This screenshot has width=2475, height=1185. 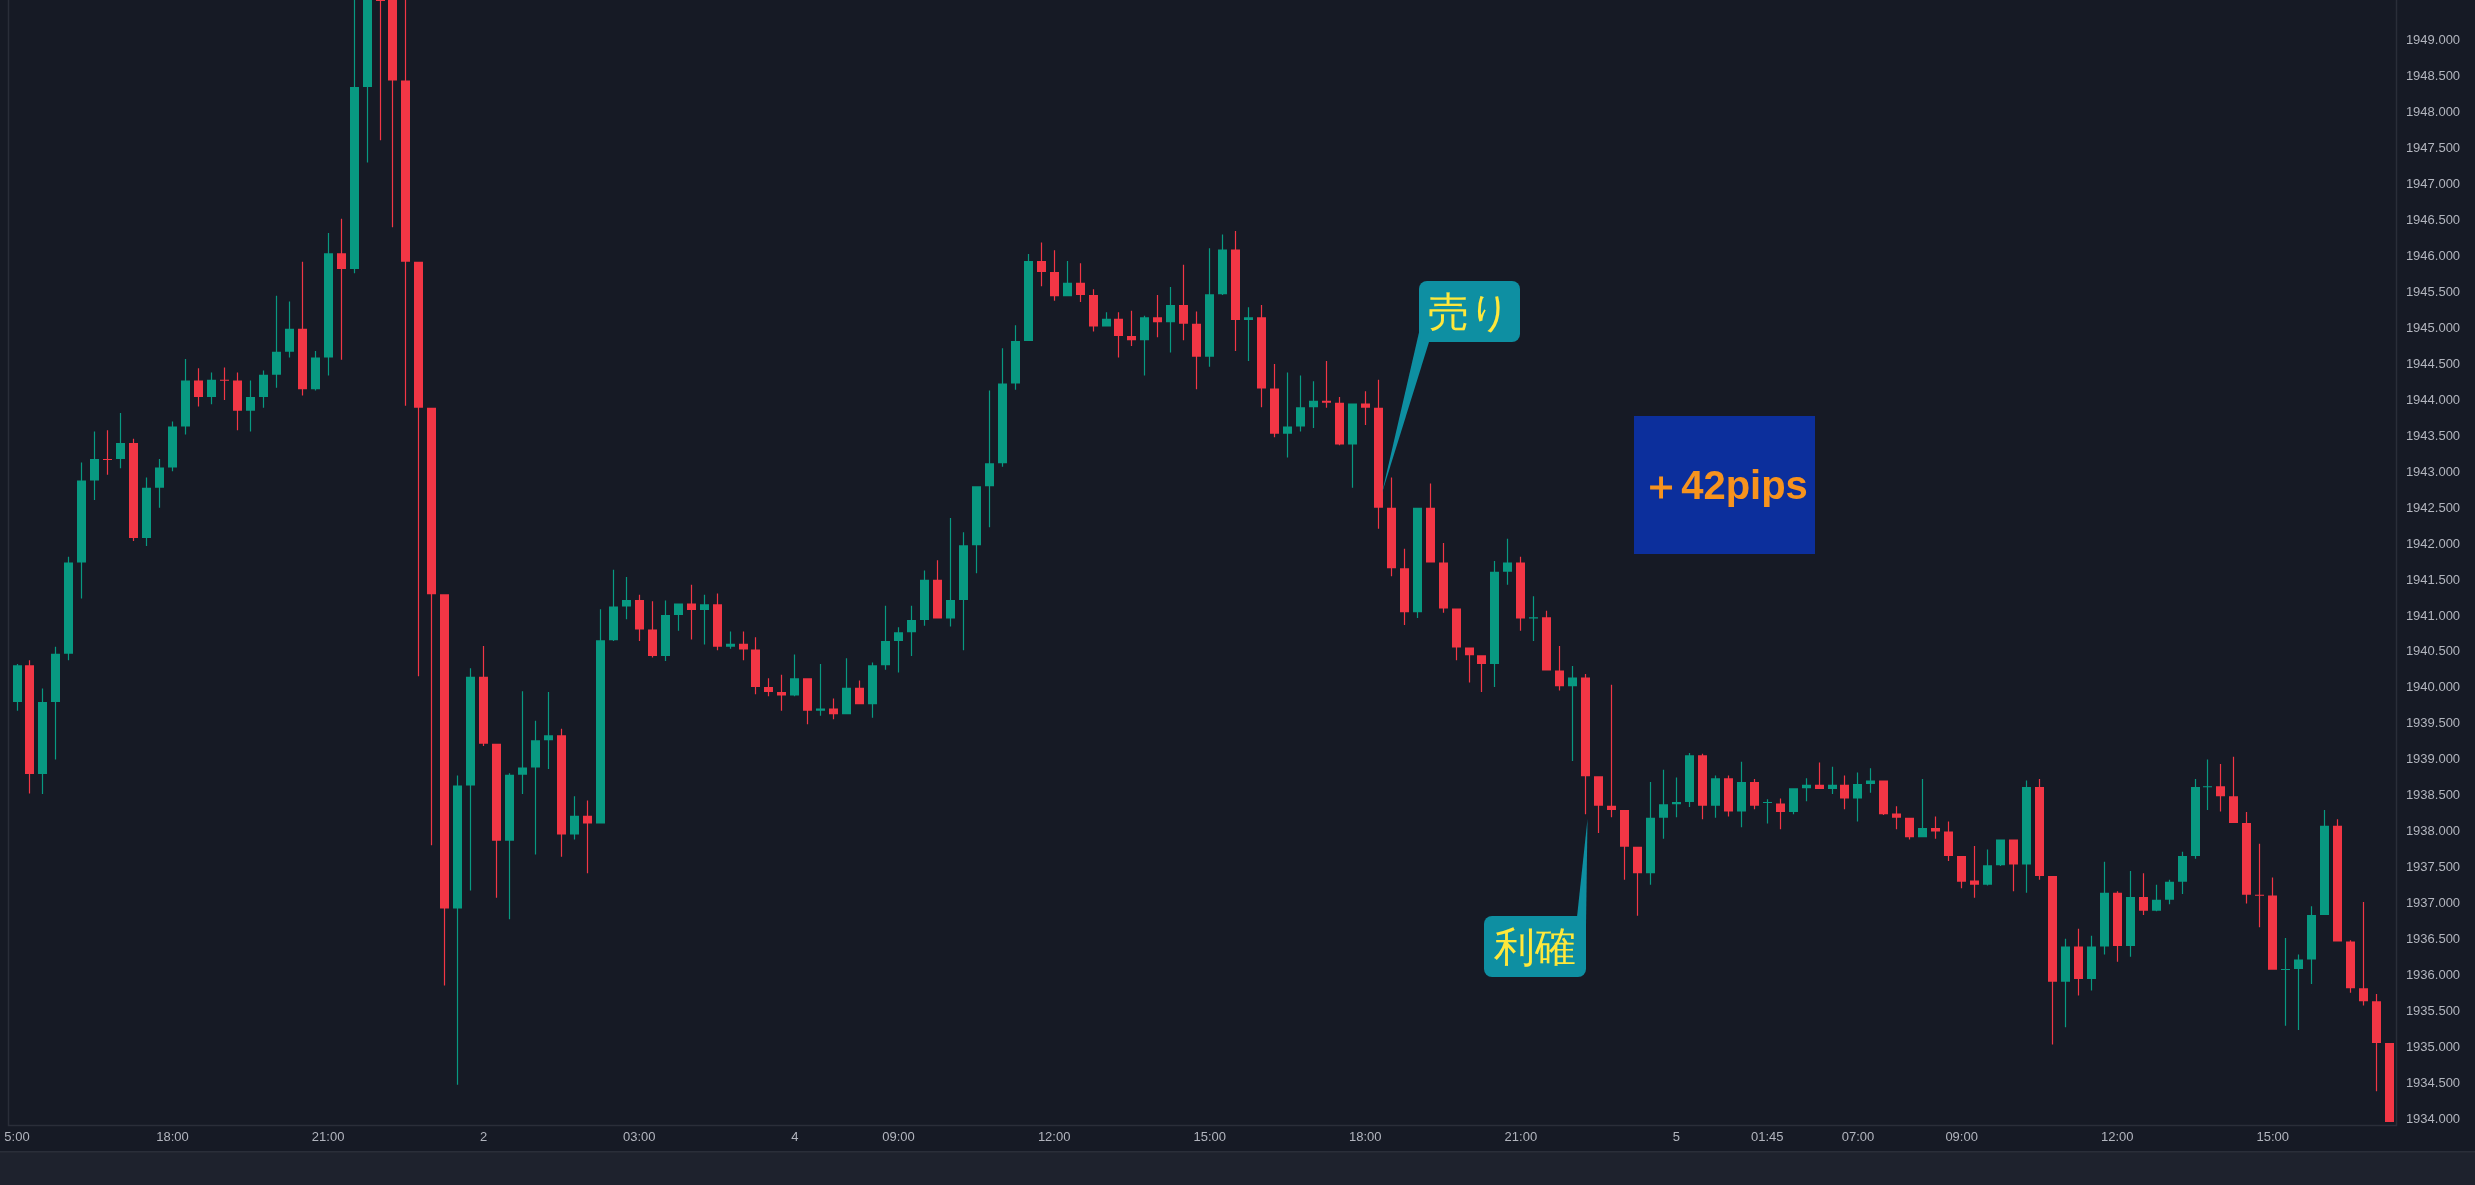 I want to click on y-tick-label: 1946.500, so click(x=2433, y=219).